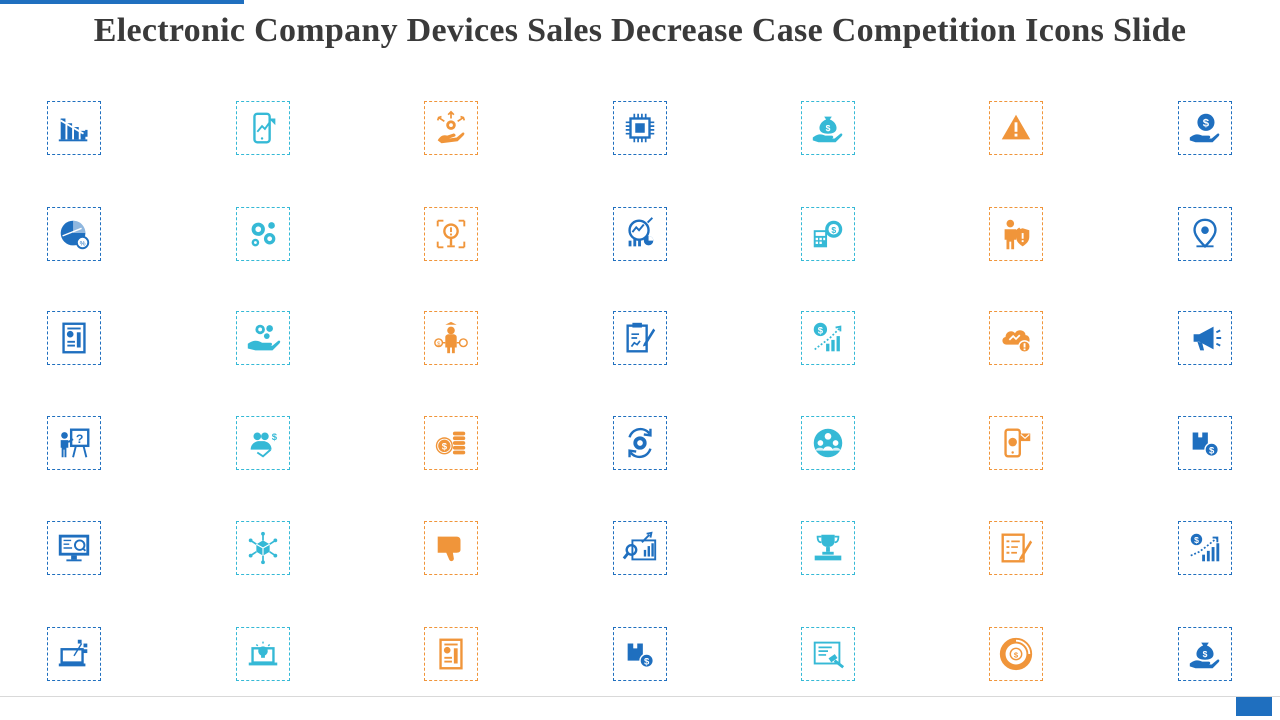 The image size is (1280, 720). I want to click on hand-gear-icon, so click(264, 337).